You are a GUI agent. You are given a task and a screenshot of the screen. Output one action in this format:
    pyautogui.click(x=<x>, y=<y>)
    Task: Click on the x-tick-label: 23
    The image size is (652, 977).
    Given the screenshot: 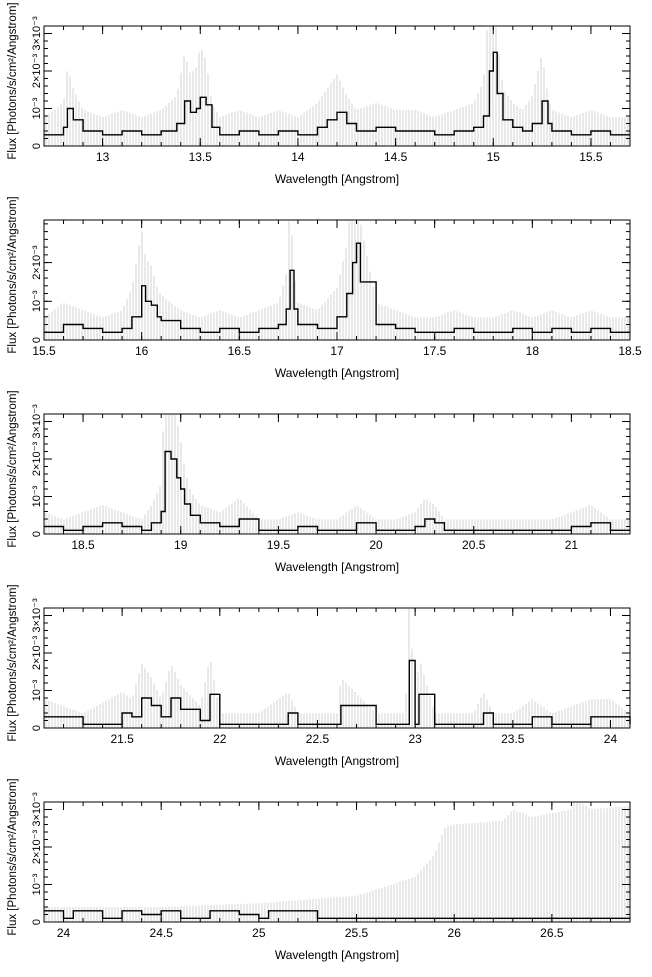 What is the action you would take?
    pyautogui.click(x=415, y=739)
    